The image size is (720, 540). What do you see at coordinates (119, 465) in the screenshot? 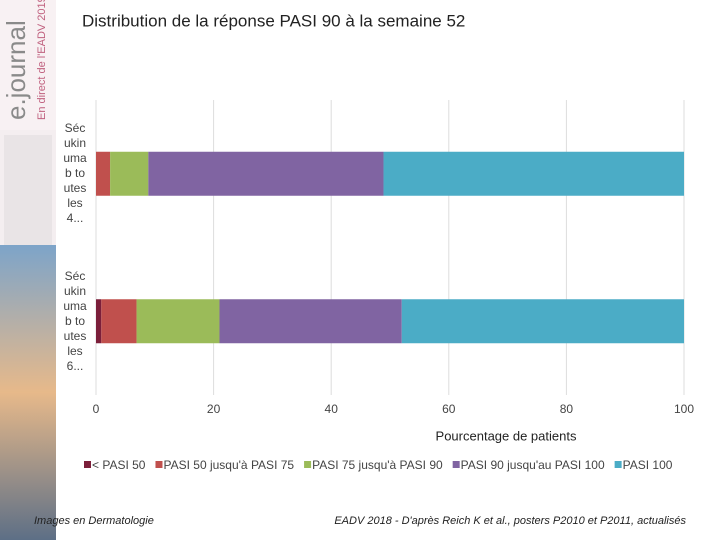
I see `legend-label: < PASI 50` at bounding box center [119, 465].